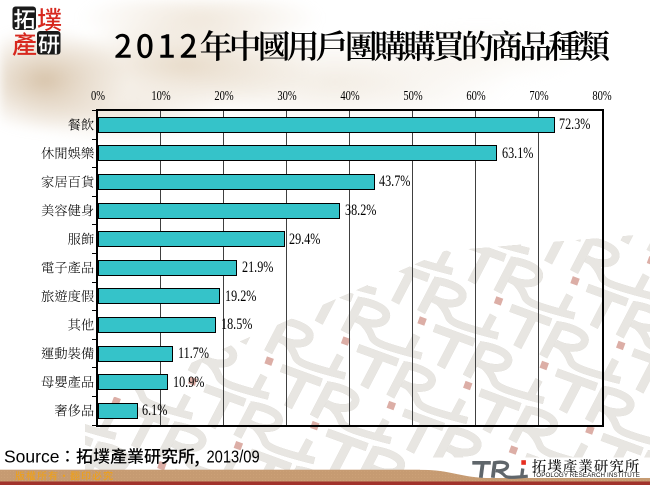  What do you see at coordinates (31, 457) in the screenshot?
I see `svg-text: Source` at bounding box center [31, 457].